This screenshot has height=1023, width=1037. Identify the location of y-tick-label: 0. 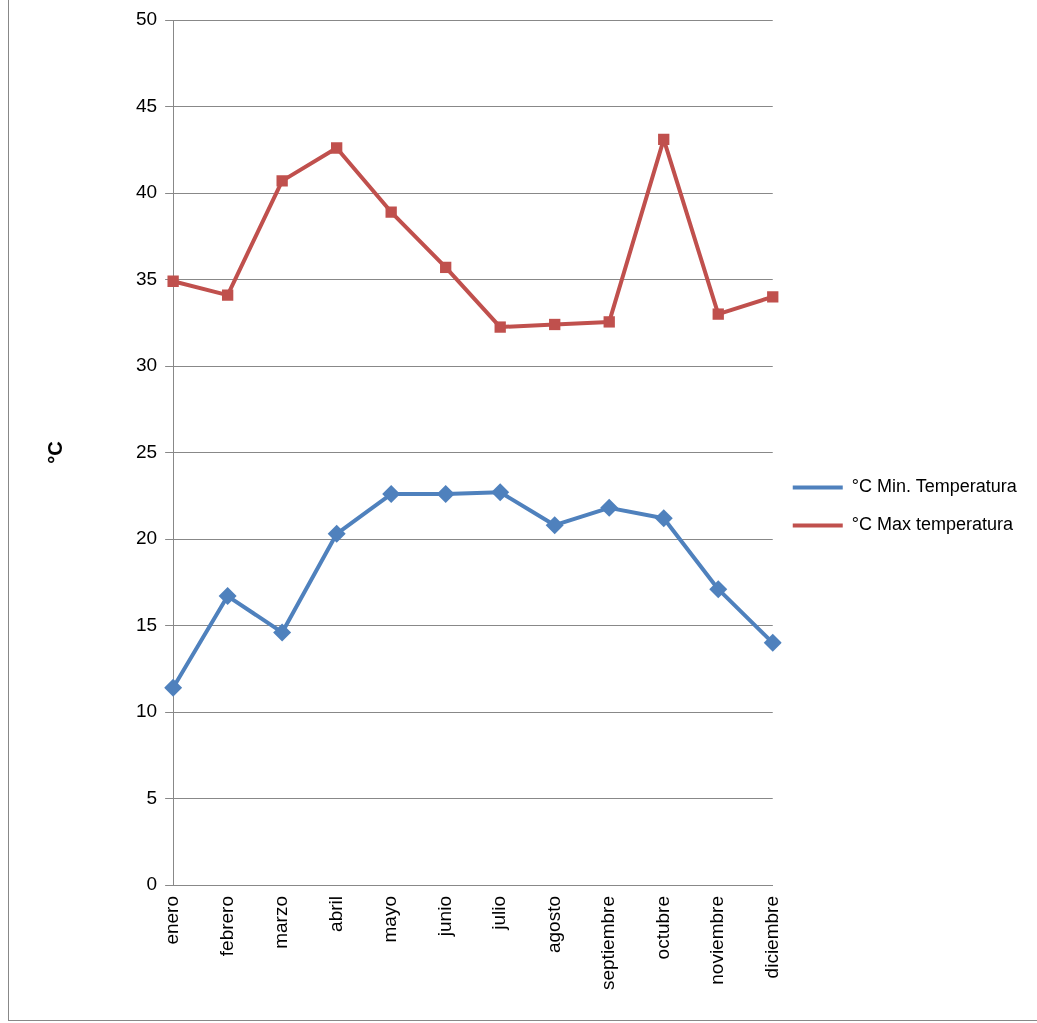
(152, 884).